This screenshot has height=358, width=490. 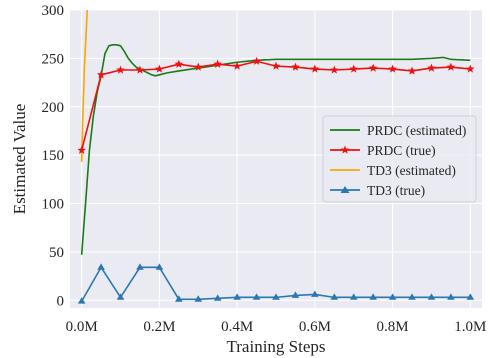 I want to click on y-tick-label: 250, so click(x=53, y=59).